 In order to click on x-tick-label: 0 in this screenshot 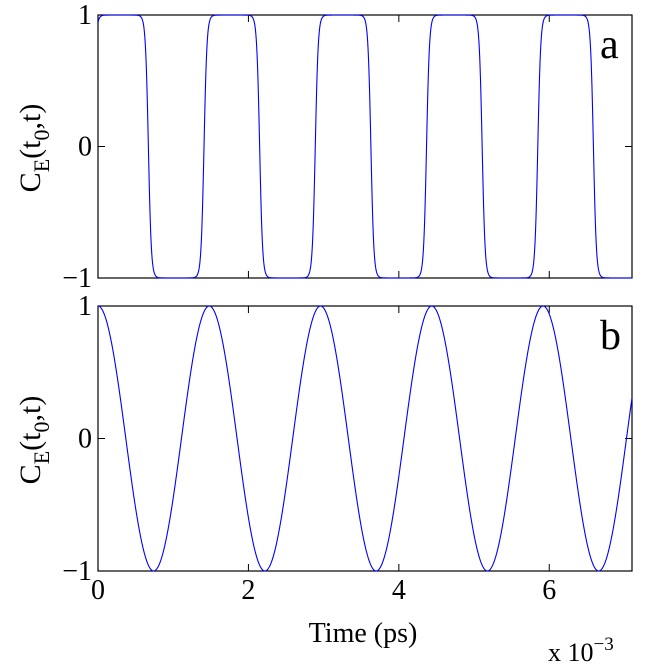, I will do `click(98, 590)`.